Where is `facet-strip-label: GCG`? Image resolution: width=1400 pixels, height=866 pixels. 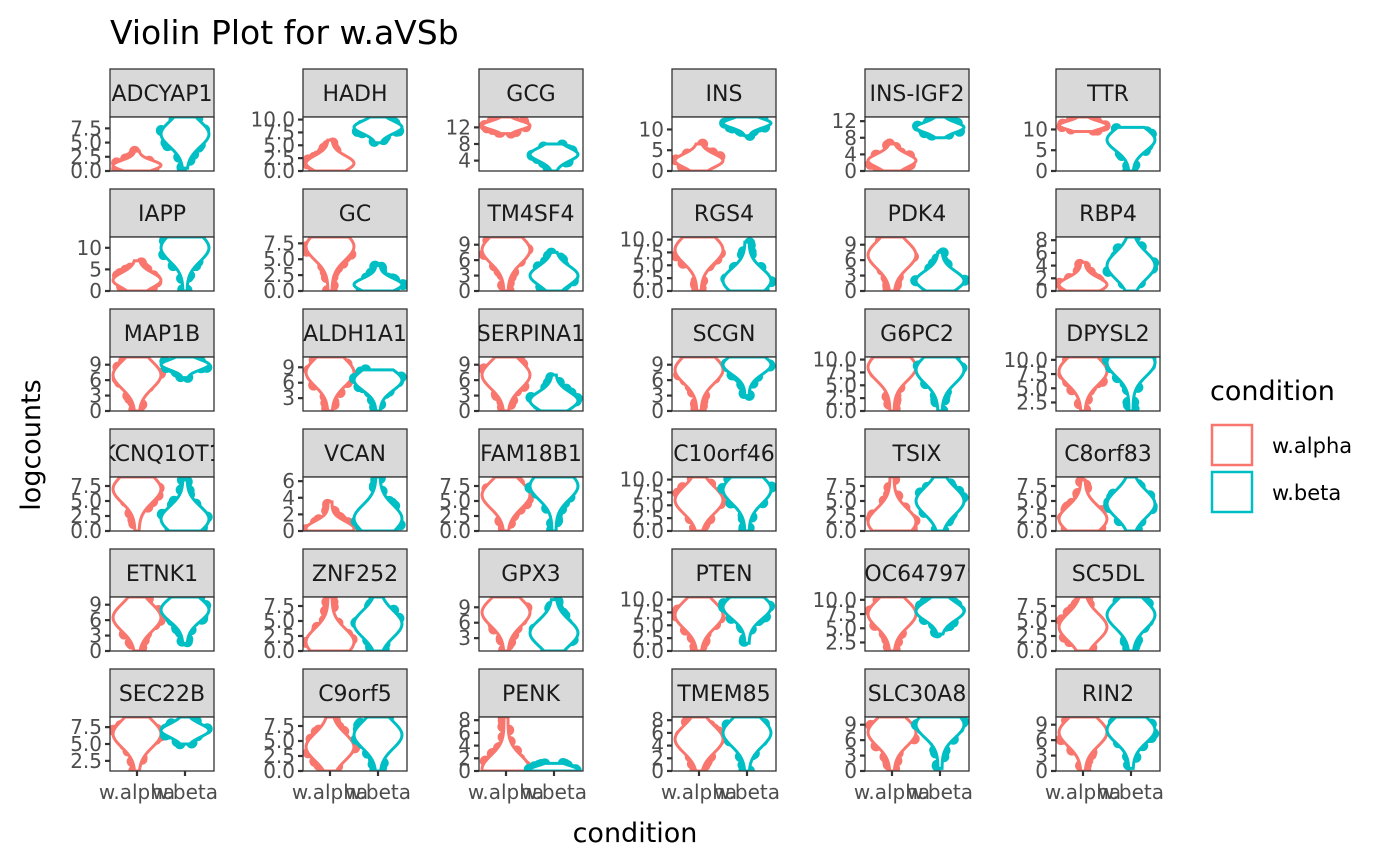
facet-strip-label: GCG is located at coordinates (530, 94).